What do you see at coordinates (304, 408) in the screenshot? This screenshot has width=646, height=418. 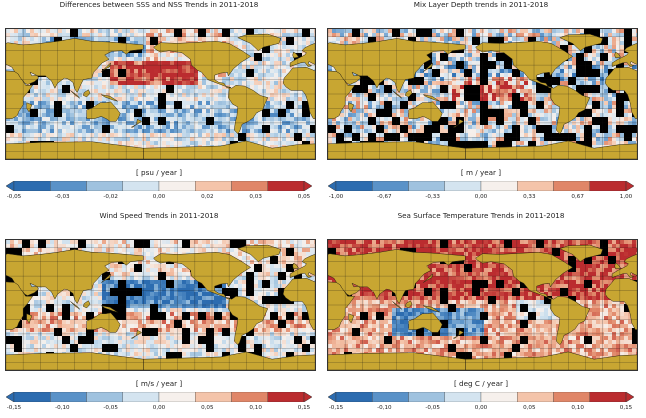 I see `colorbar-tick: 0,15` at bounding box center [304, 408].